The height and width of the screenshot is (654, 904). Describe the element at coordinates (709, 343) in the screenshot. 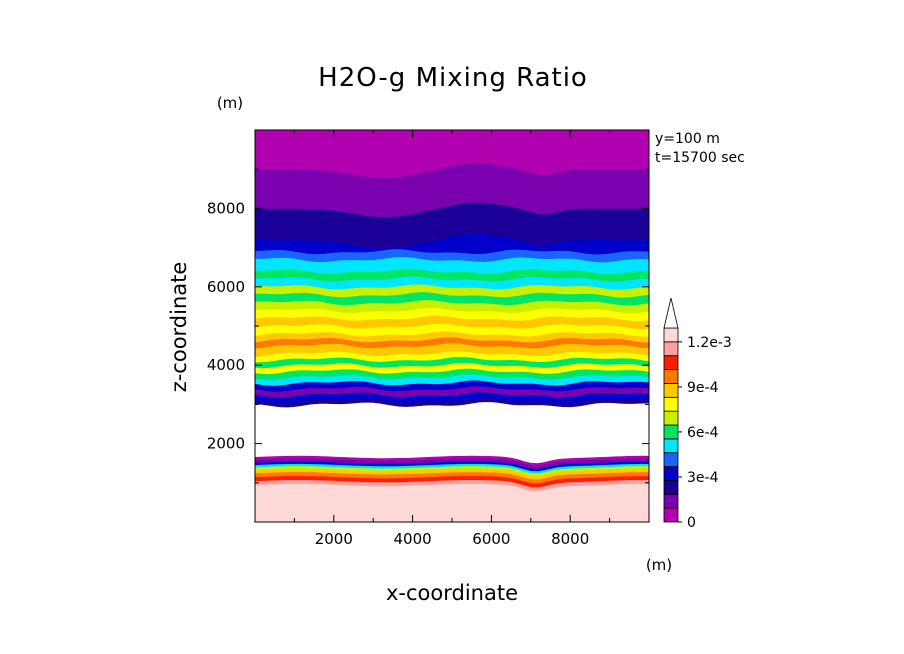

I see `colorbar-label-4: 1.2e-3` at that location.